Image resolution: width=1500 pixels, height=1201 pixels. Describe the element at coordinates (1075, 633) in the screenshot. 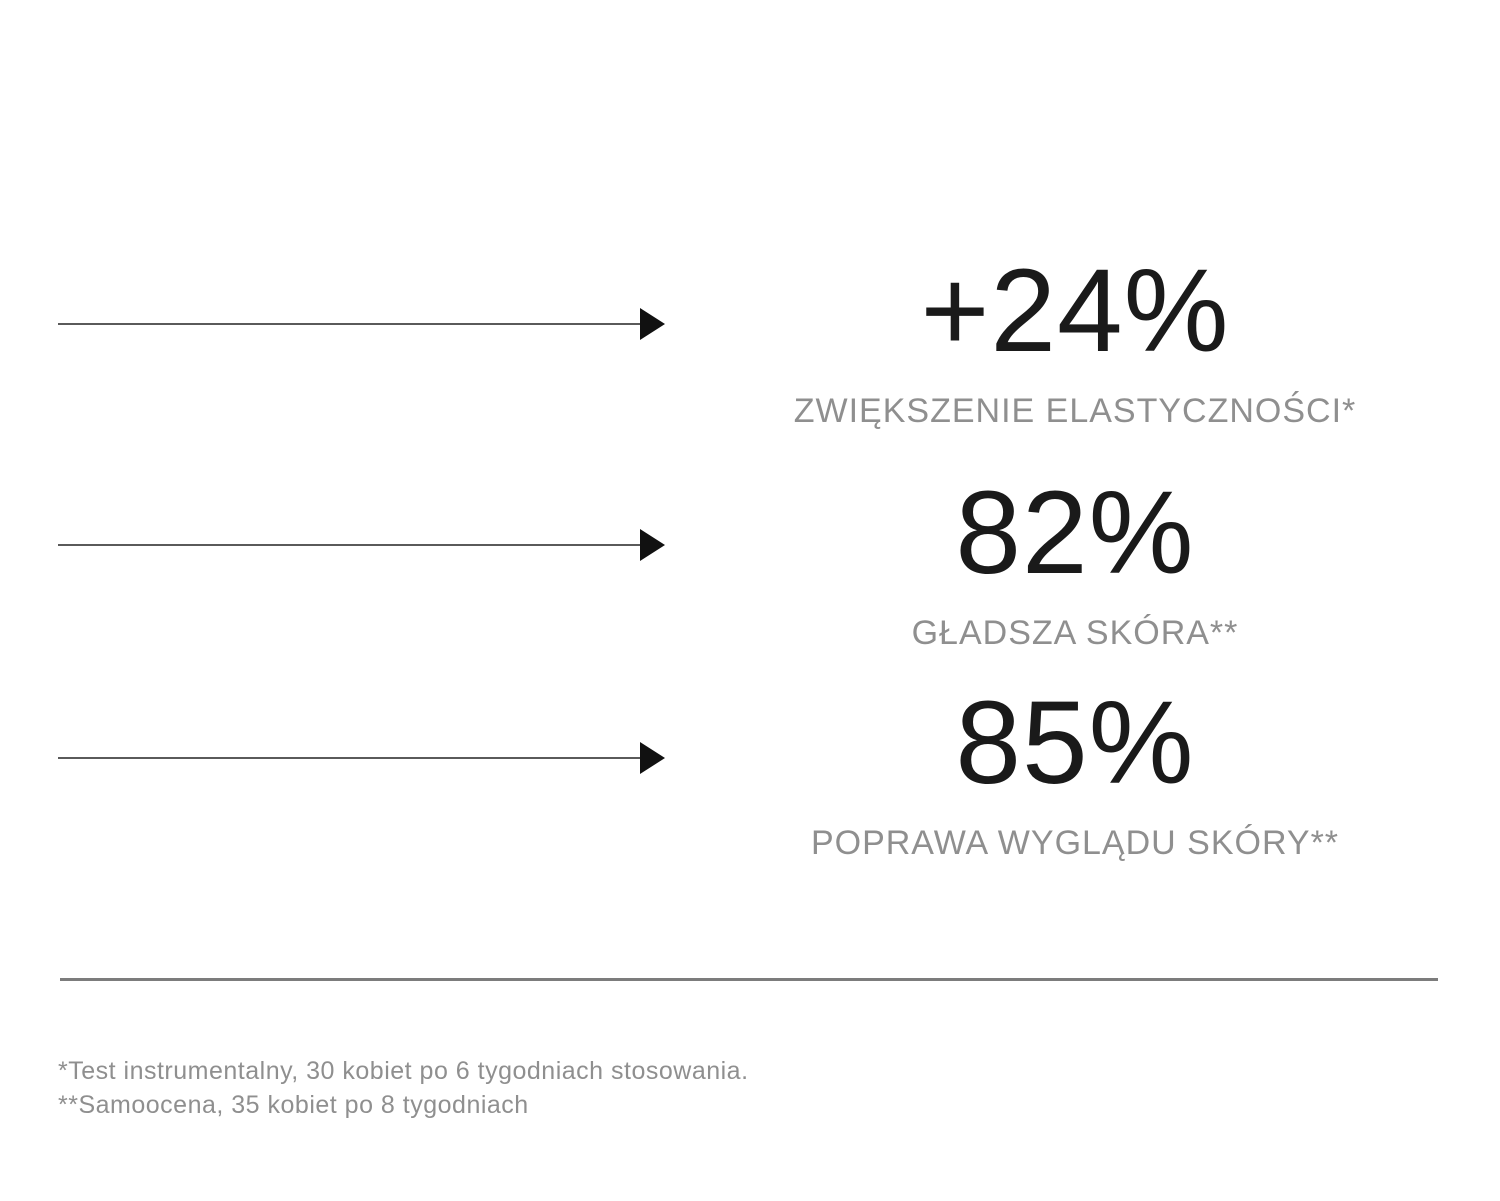

I see `stat-label: GŁADSZA SKÓRA**` at that location.